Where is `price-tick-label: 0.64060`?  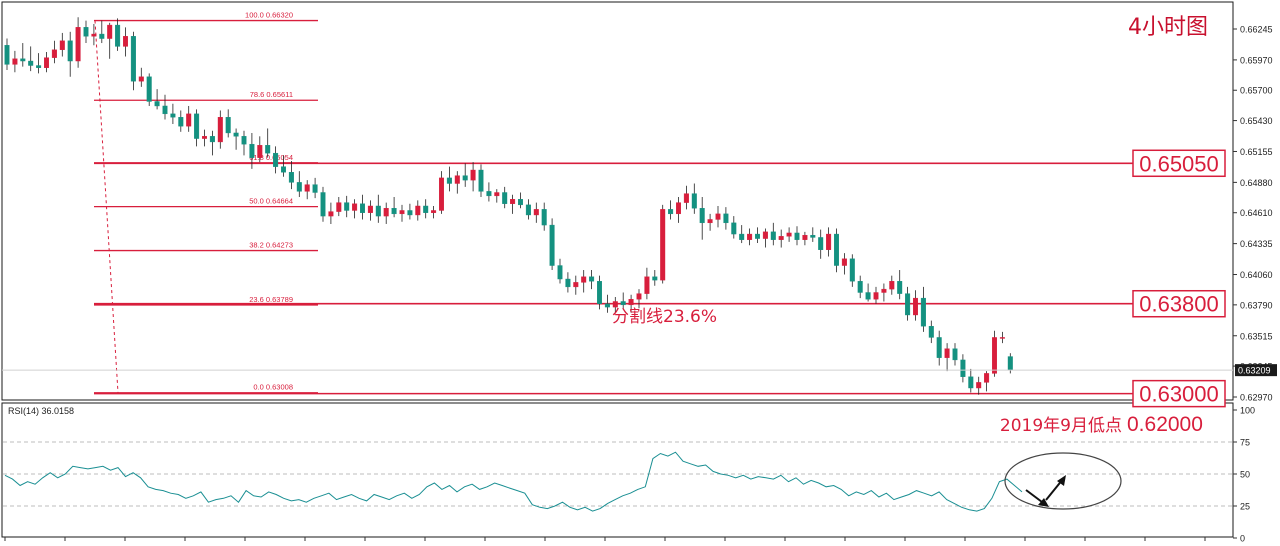
price-tick-label: 0.64060 is located at coordinates (1256, 275).